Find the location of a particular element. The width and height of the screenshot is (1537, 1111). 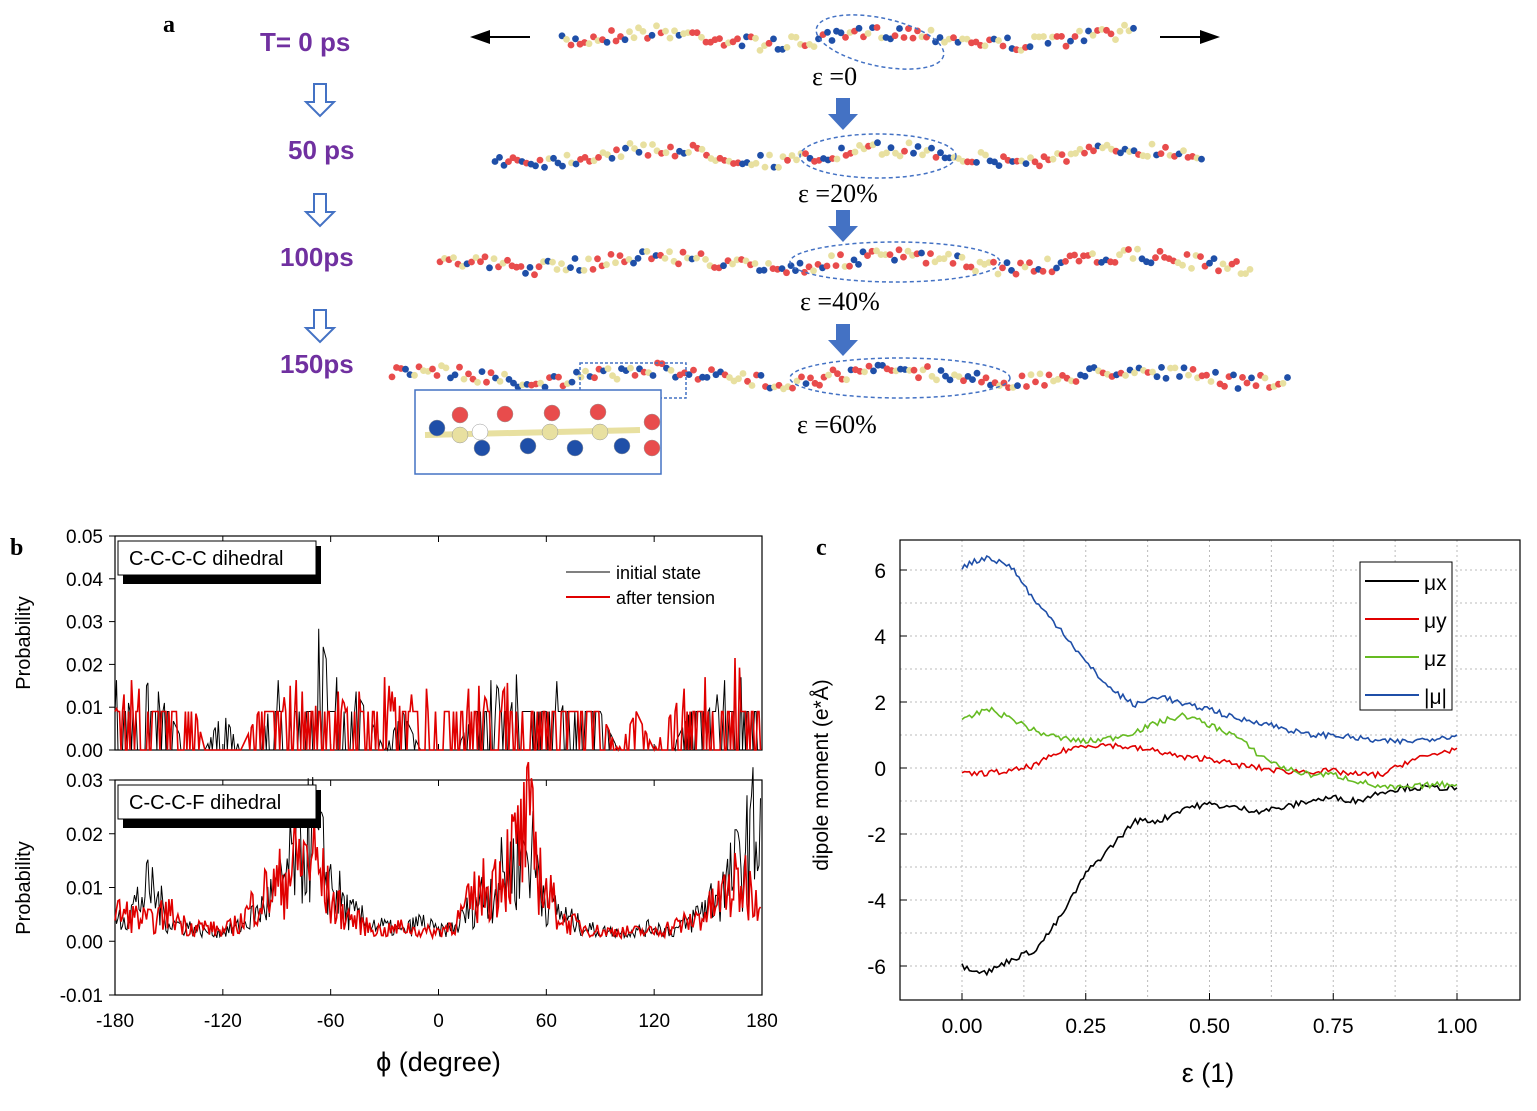

x-tick-label: 0.75 is located at coordinates (1333, 1026).